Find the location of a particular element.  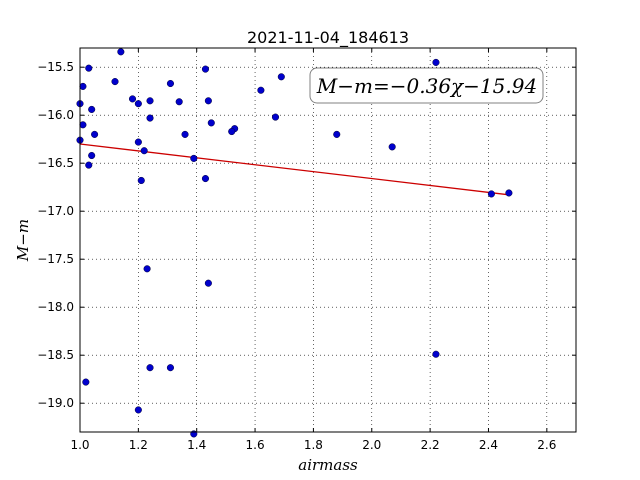

chart-title: 2021-11-04_184613 is located at coordinates (328, 38).